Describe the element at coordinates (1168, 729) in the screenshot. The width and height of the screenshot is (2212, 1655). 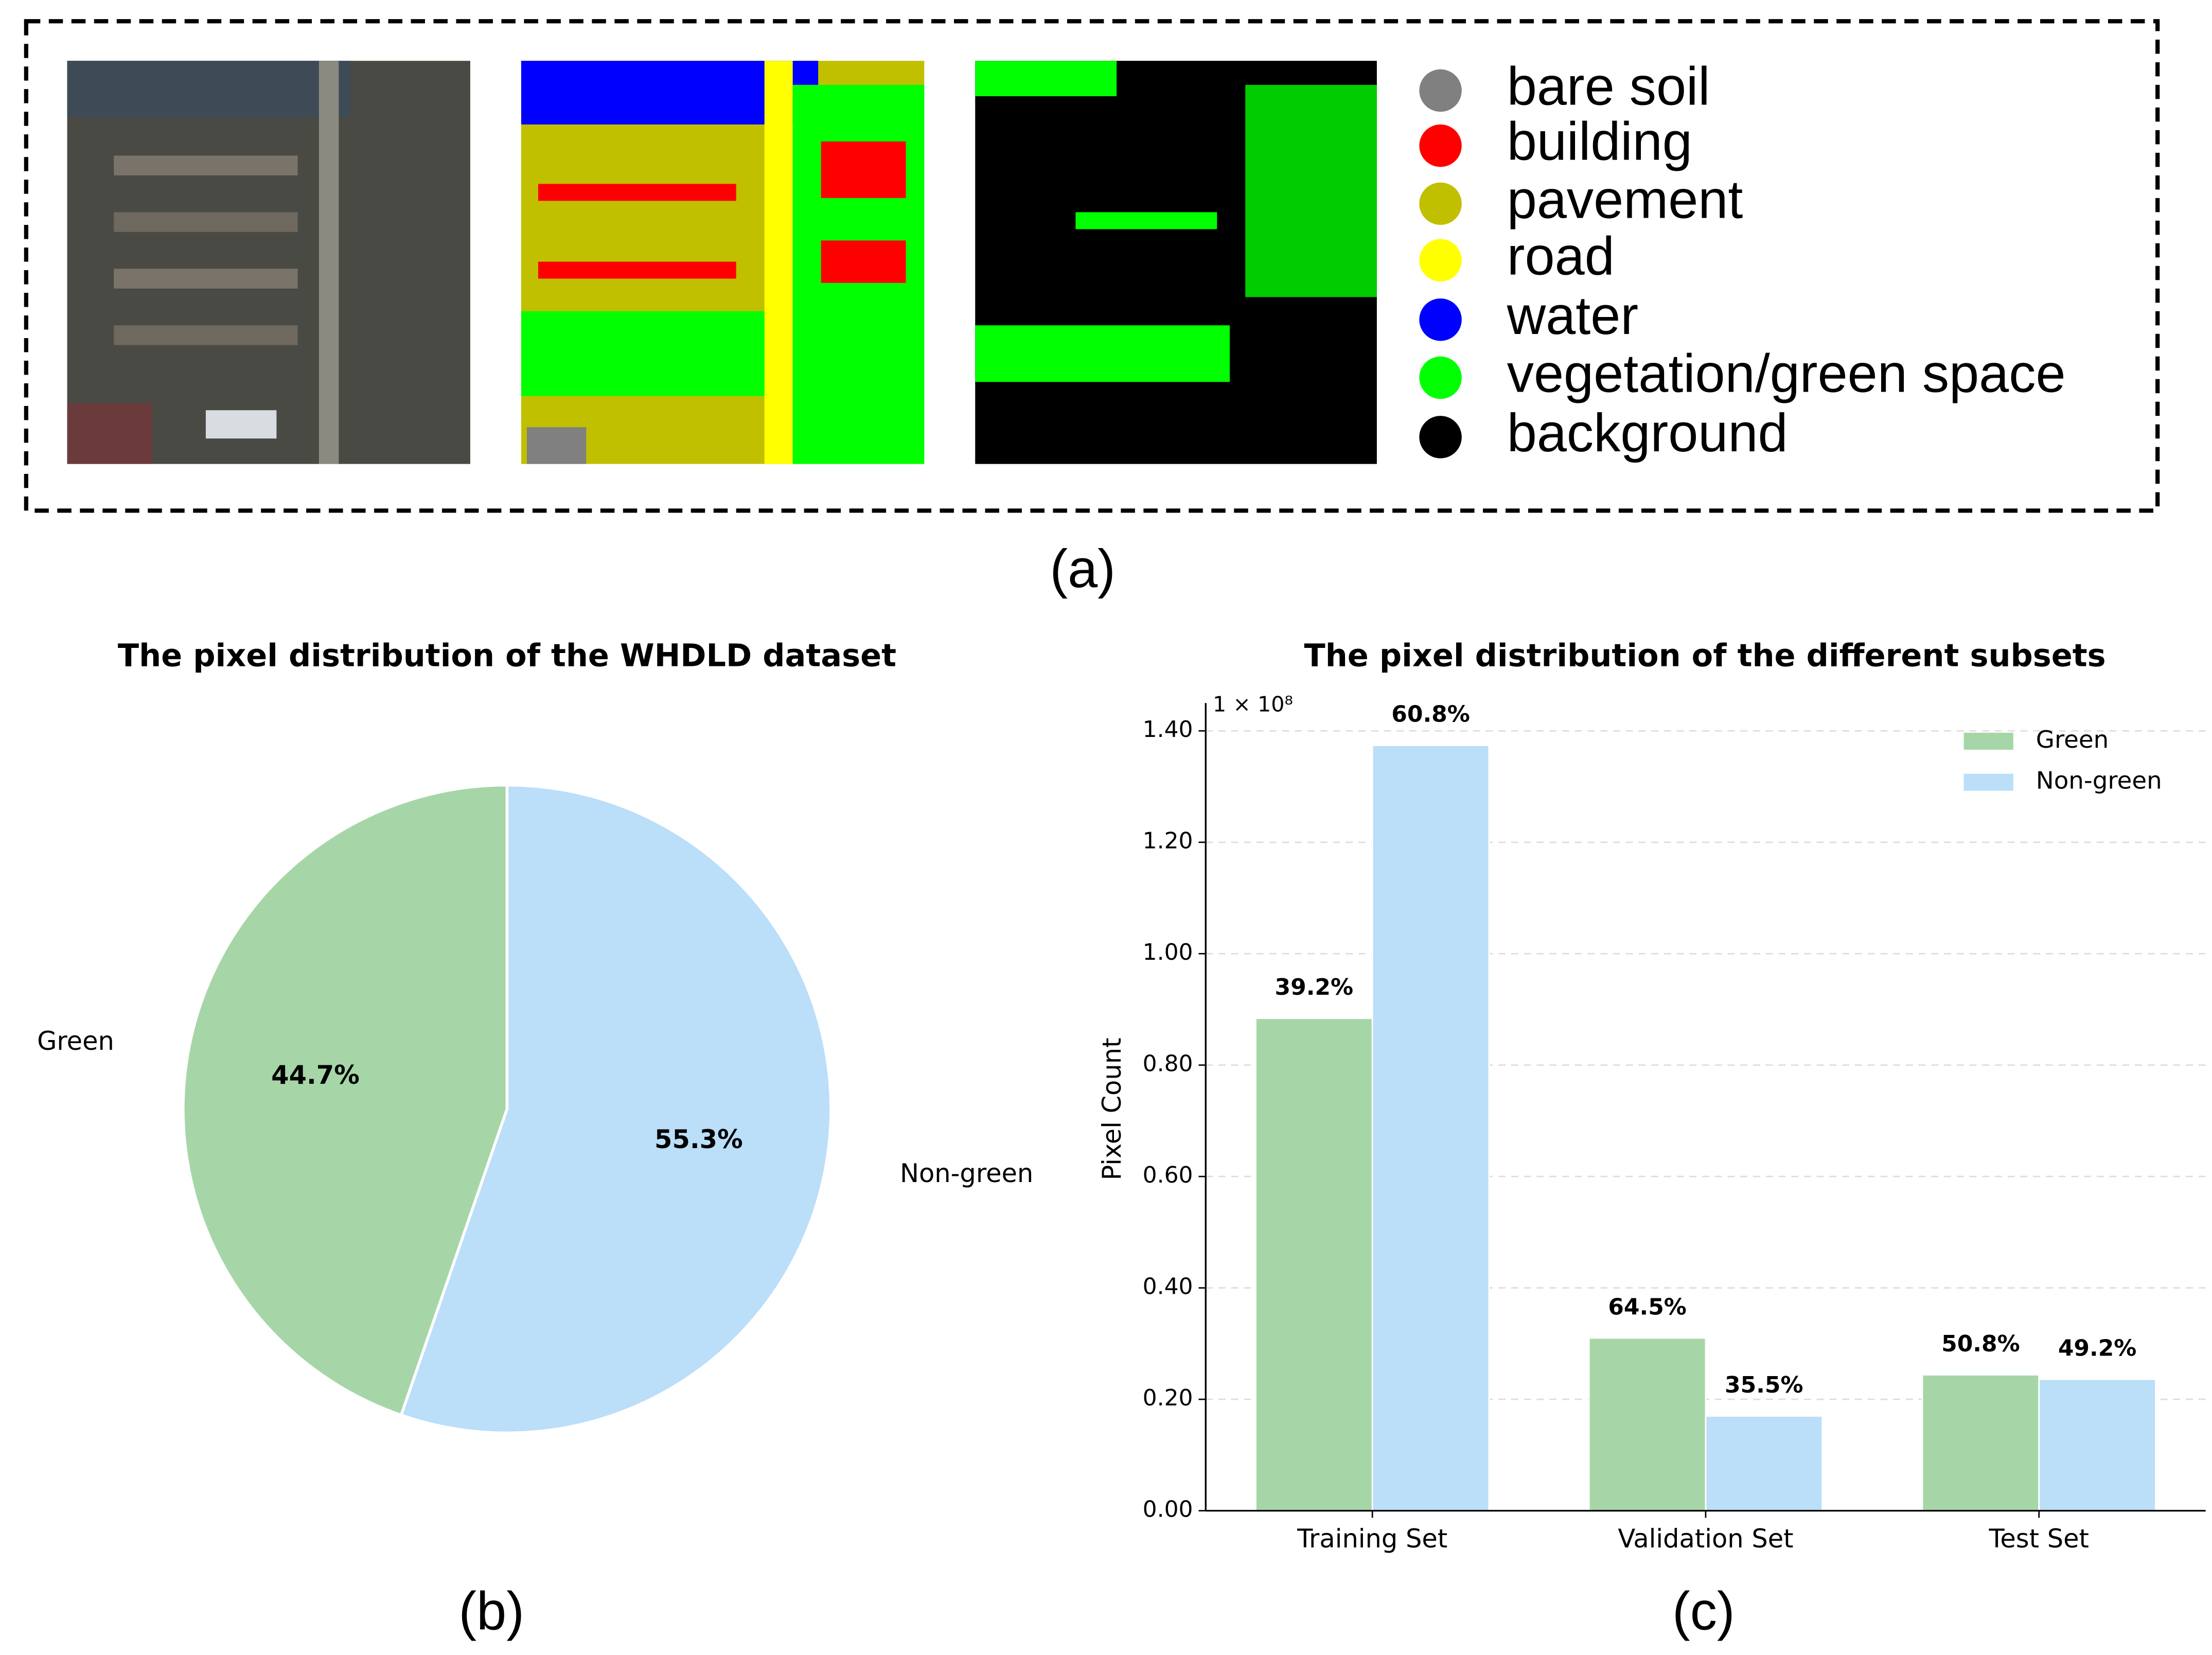
I see `y-tick-label: 1.40` at that location.